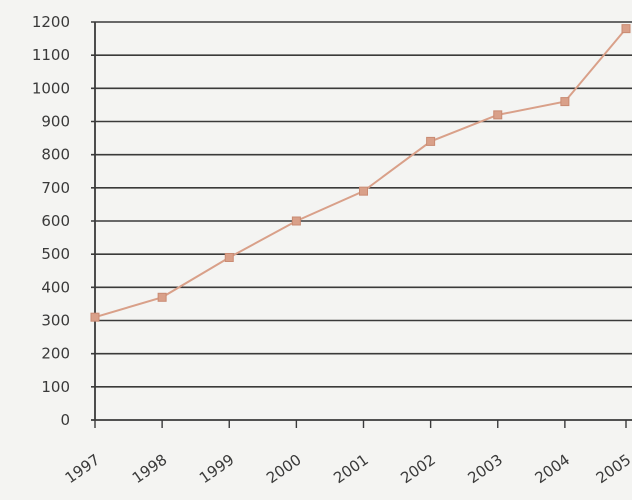 This screenshot has height=500, width=632. Describe the element at coordinates (431, 141) in the screenshot. I see `data-point-2002` at that location.